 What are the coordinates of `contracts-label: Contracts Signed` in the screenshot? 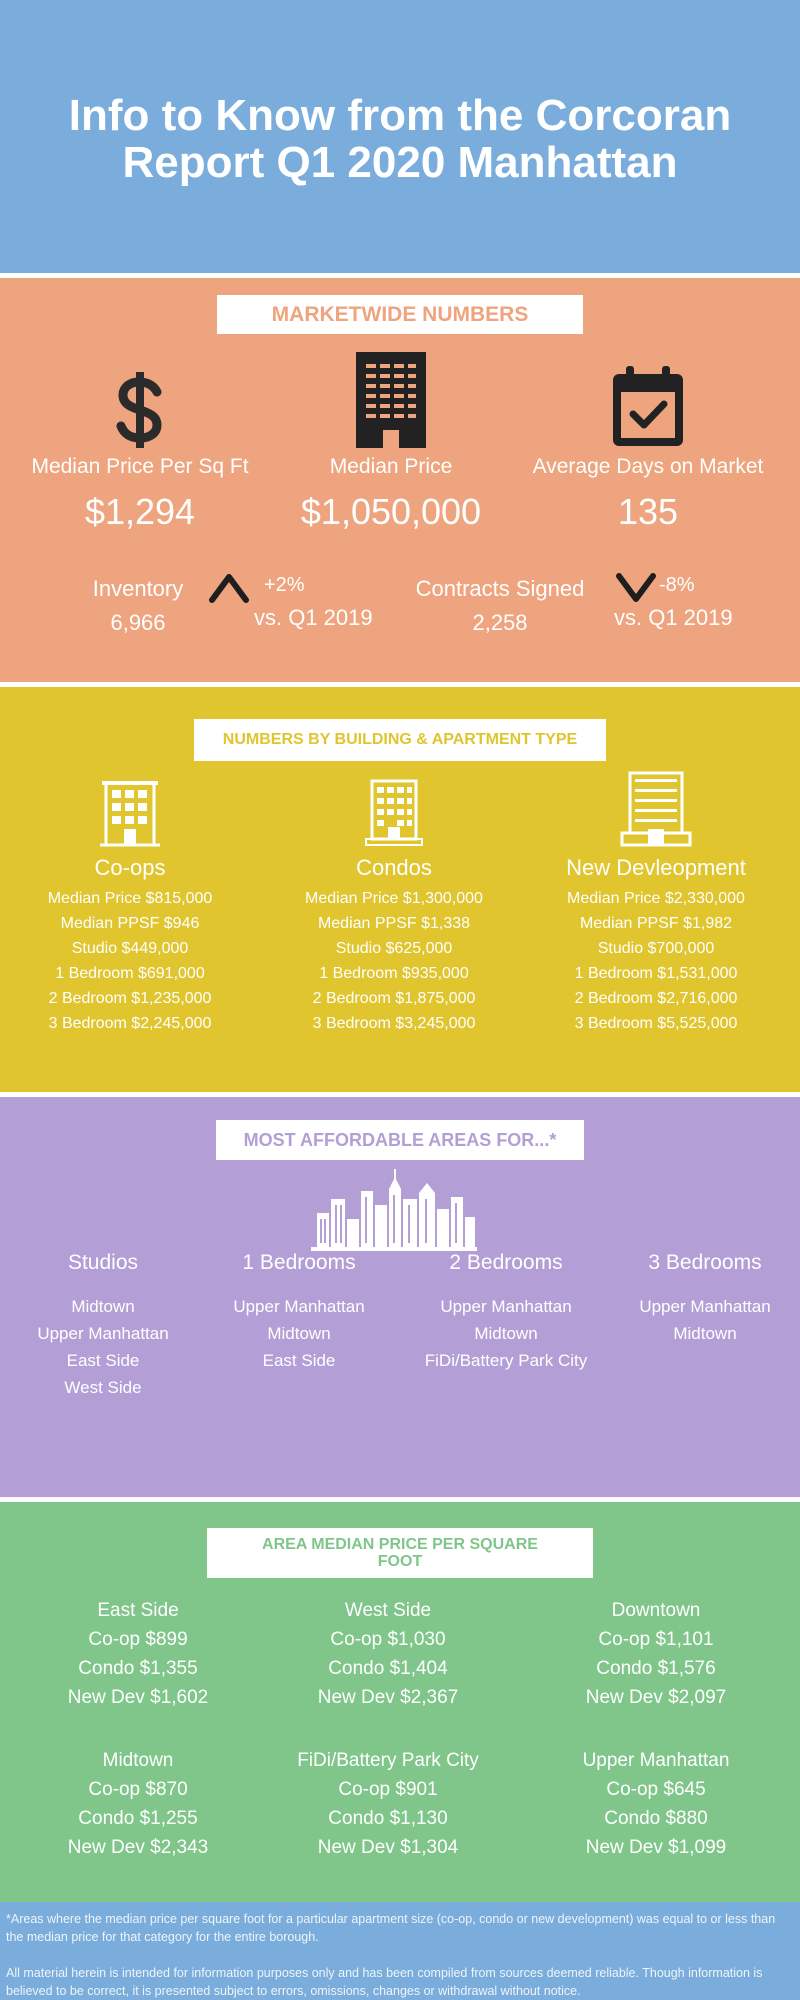 It's located at (500, 588).